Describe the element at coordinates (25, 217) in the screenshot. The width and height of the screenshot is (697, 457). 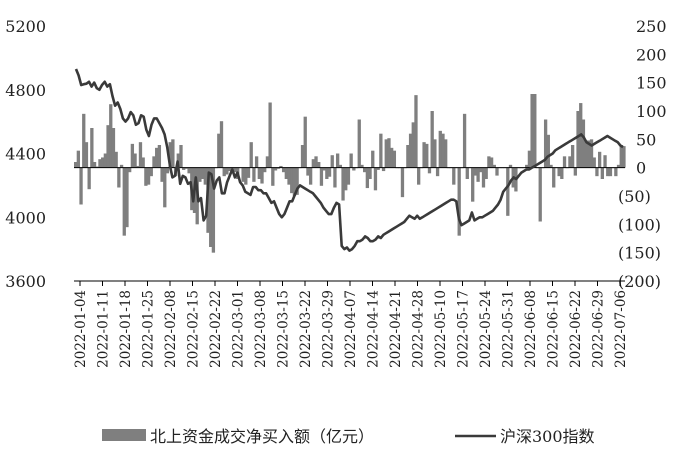
I see `y-left-tick-label: 4000` at that location.